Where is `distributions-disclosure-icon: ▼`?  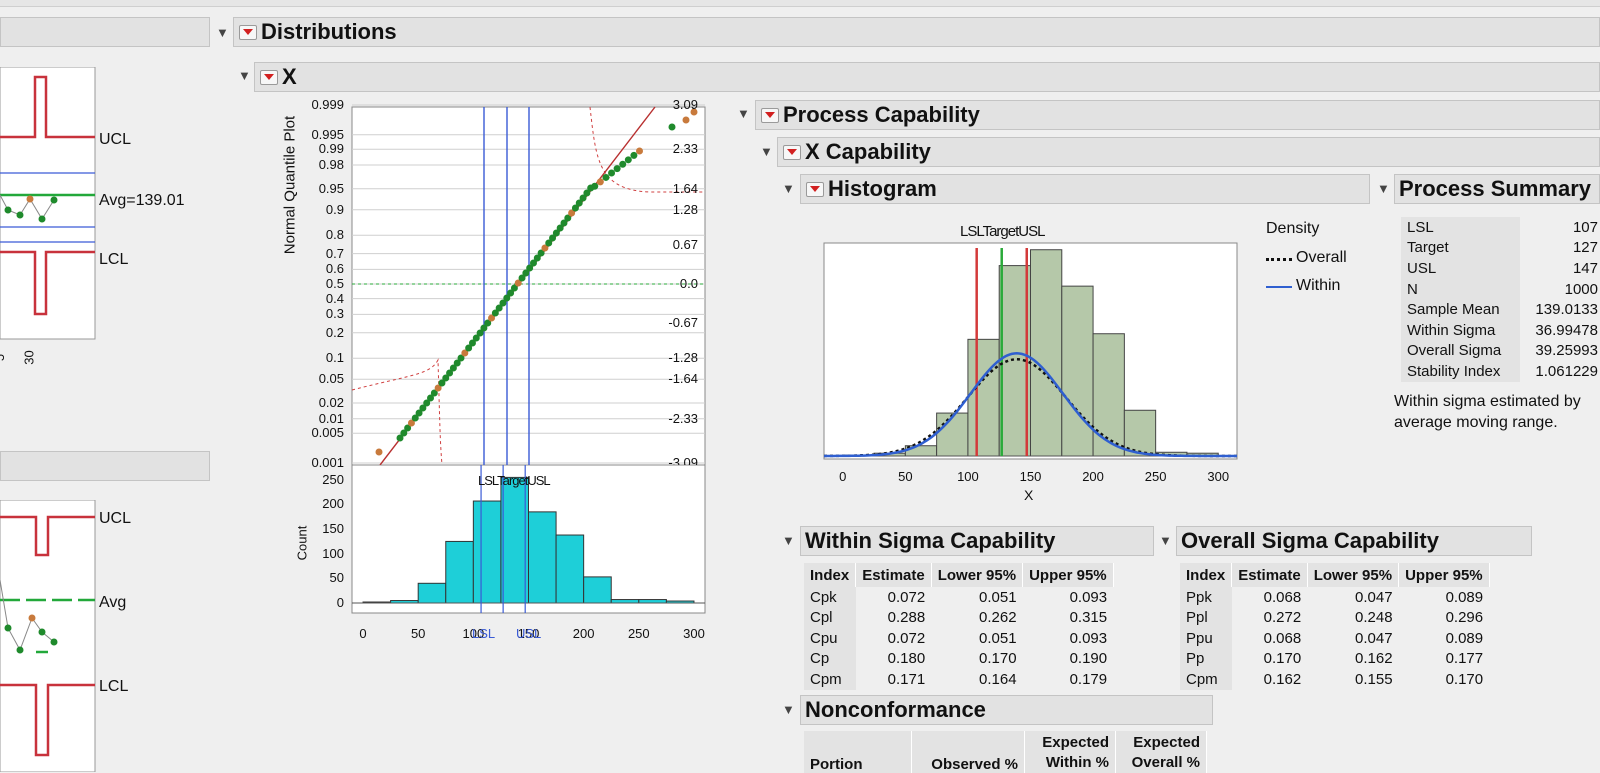
distributions-disclosure-icon: ▼ is located at coordinates (222, 32).